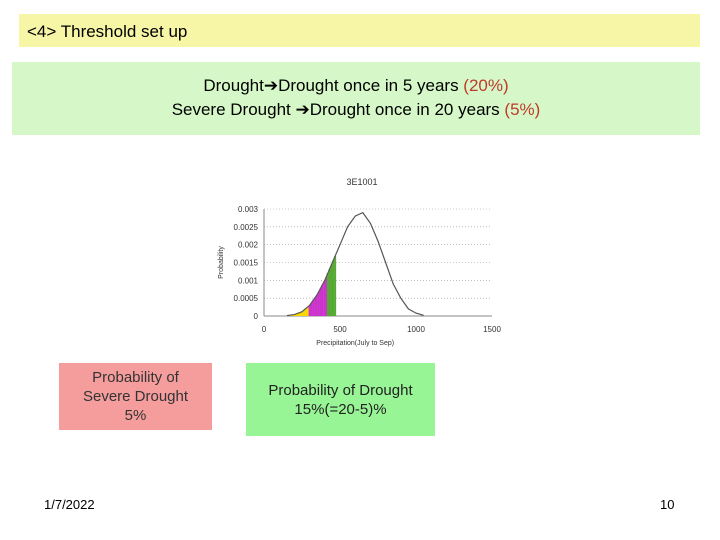  I want to click on y-tick-label: 0.0015, so click(246, 263).